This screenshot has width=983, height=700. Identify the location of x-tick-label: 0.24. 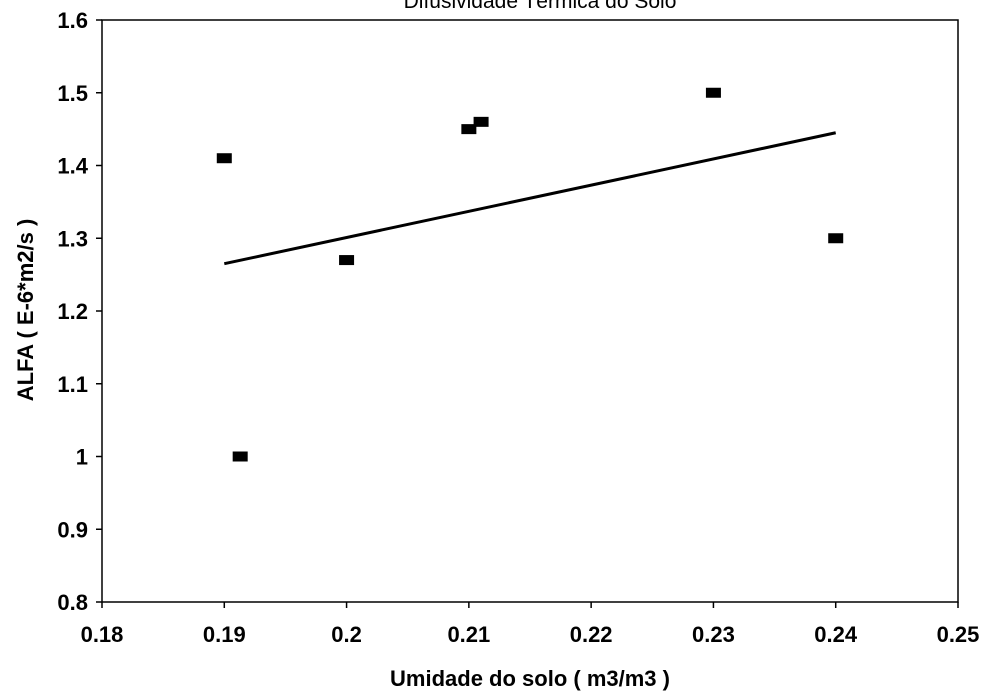
(836, 634).